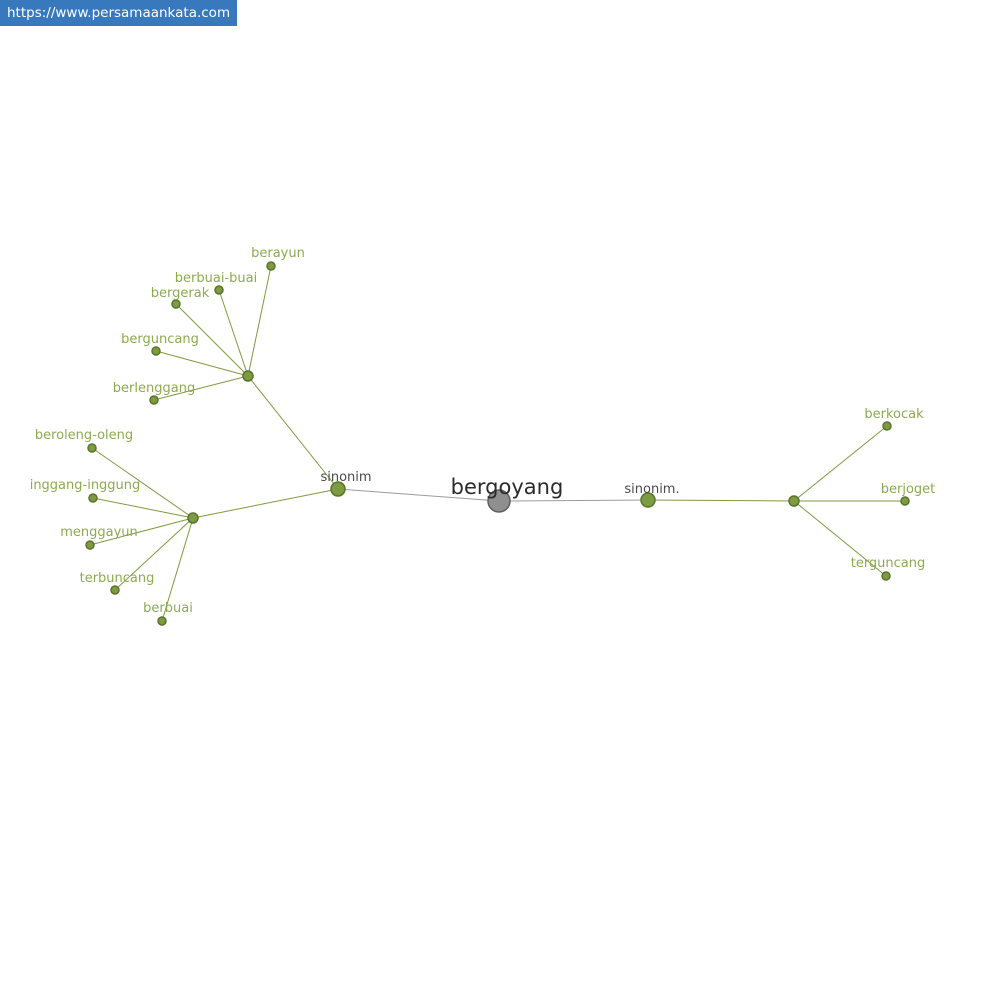 This screenshot has width=1000, height=1000. Describe the element at coordinates (84, 435) in the screenshot. I see `node-label-beroleng-oleng: beroleng-oleng` at that location.